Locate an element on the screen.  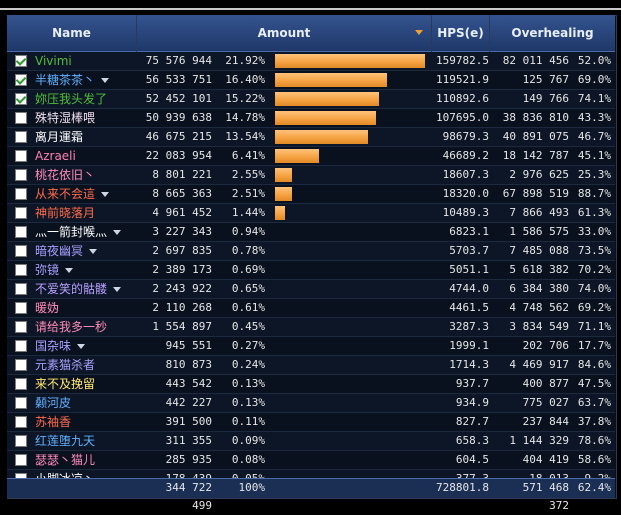
overhealing-percent: 63.7% is located at coordinates (594, 402).